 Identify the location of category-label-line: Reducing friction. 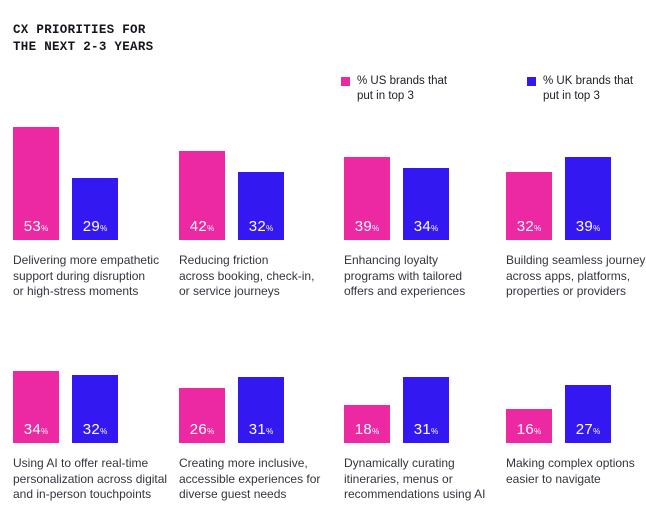
(224, 260).